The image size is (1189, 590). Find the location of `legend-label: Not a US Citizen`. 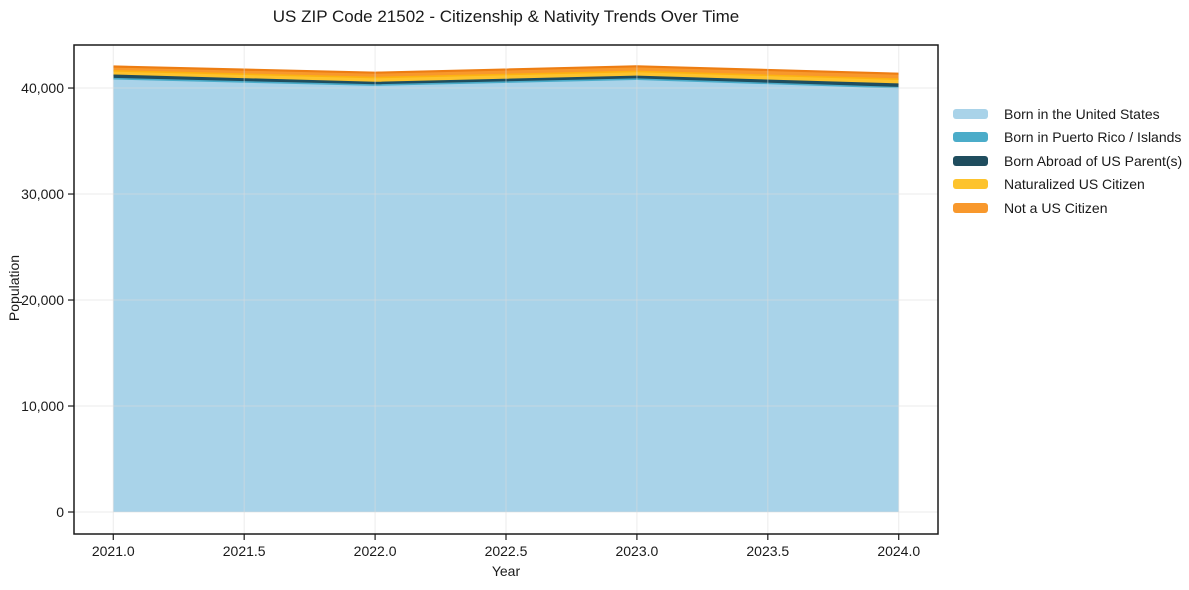

legend-label: Not a US Citizen is located at coordinates (1056, 207).